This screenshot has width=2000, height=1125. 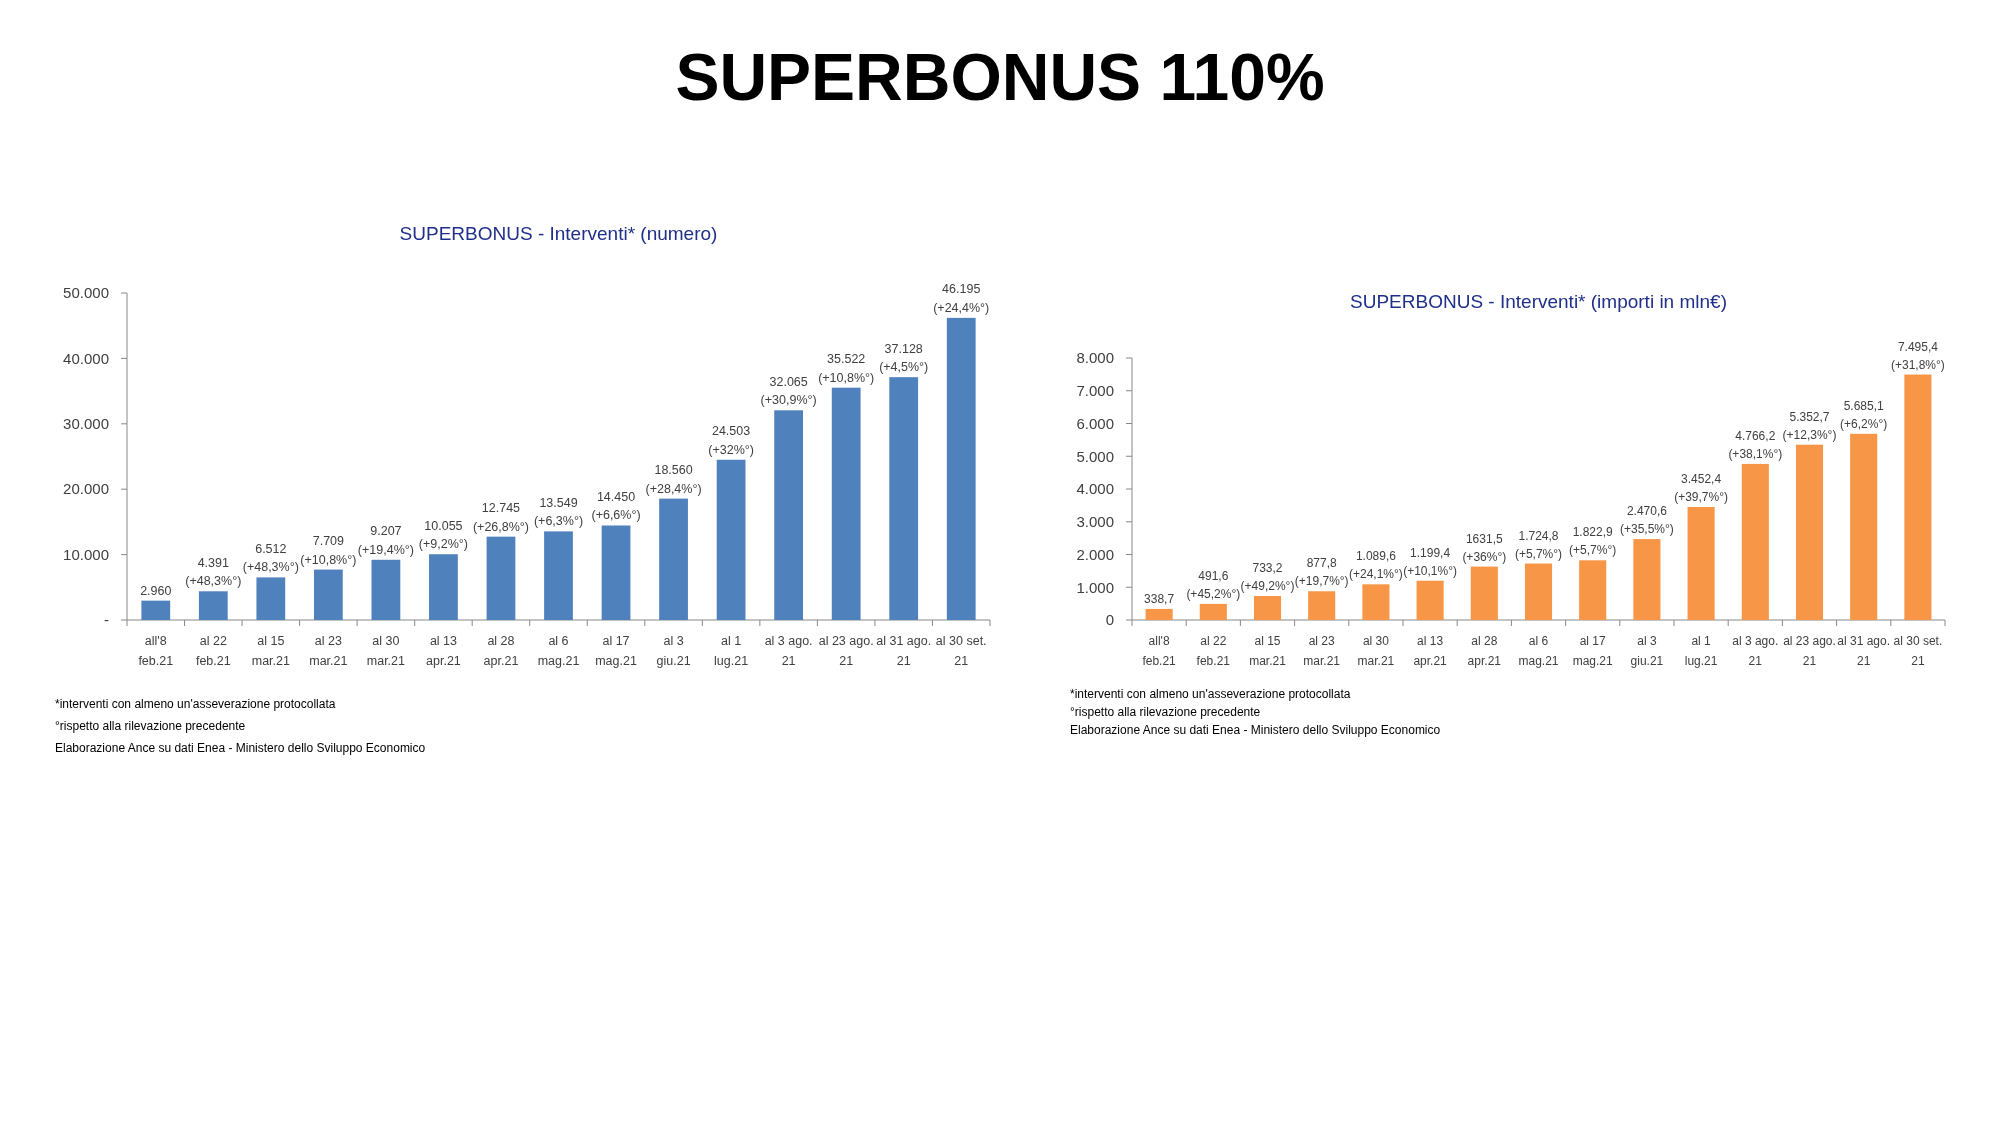 What do you see at coordinates (904, 358) in the screenshot?
I see `data-label: 37.128 (+4,5%°)` at bounding box center [904, 358].